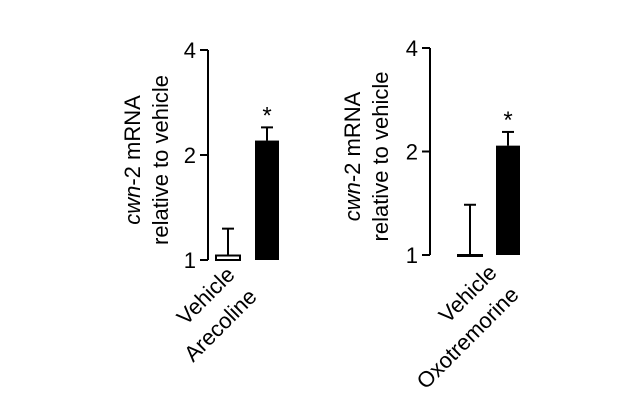  What do you see at coordinates (267, 200) in the screenshot?
I see `bar-arecoline` at bounding box center [267, 200].